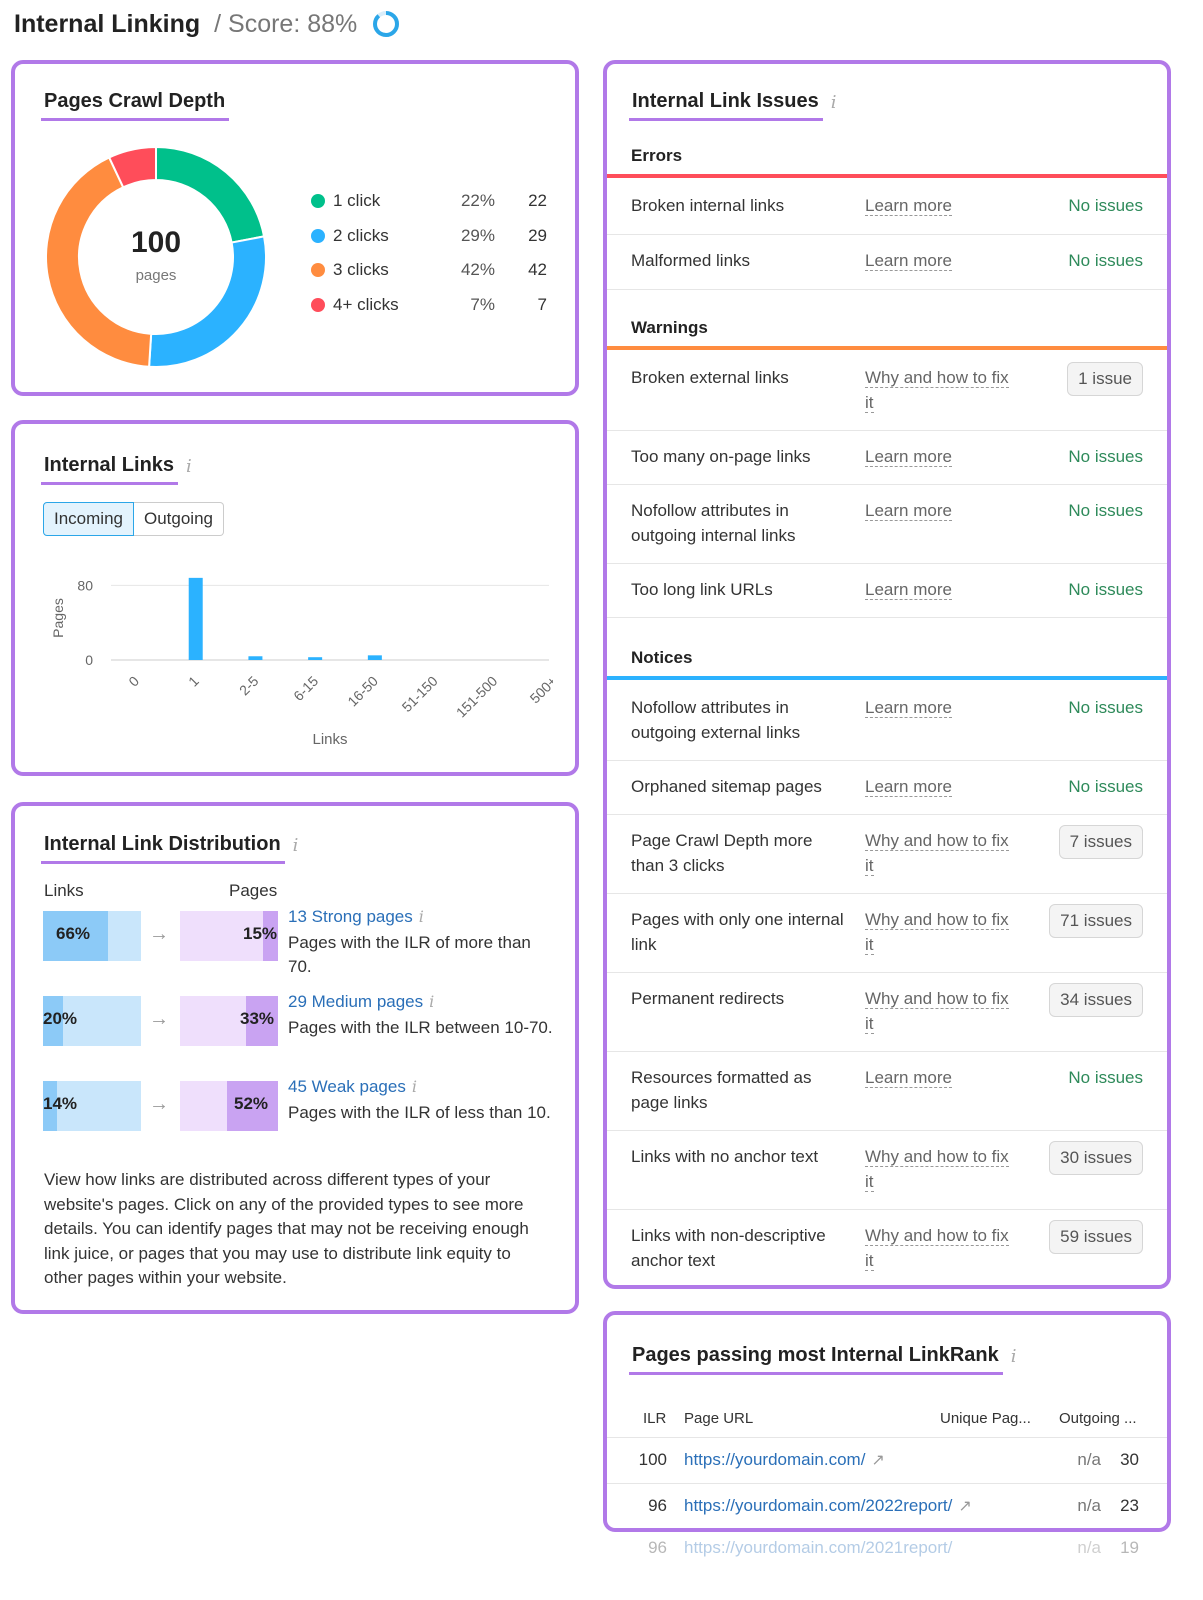 The height and width of the screenshot is (1600, 1203). I want to click on issue-count-badge: 59 issues, so click(1096, 1237).